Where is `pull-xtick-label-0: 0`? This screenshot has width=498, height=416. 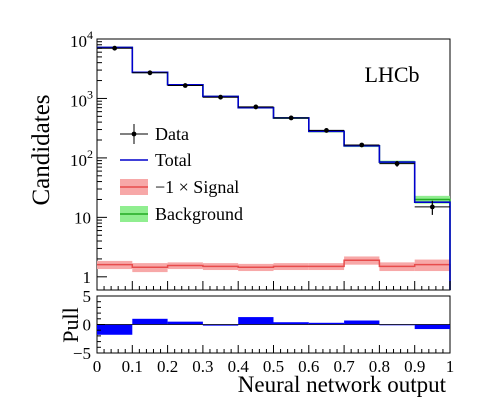 pull-xtick-label-0: 0 is located at coordinates (97, 366).